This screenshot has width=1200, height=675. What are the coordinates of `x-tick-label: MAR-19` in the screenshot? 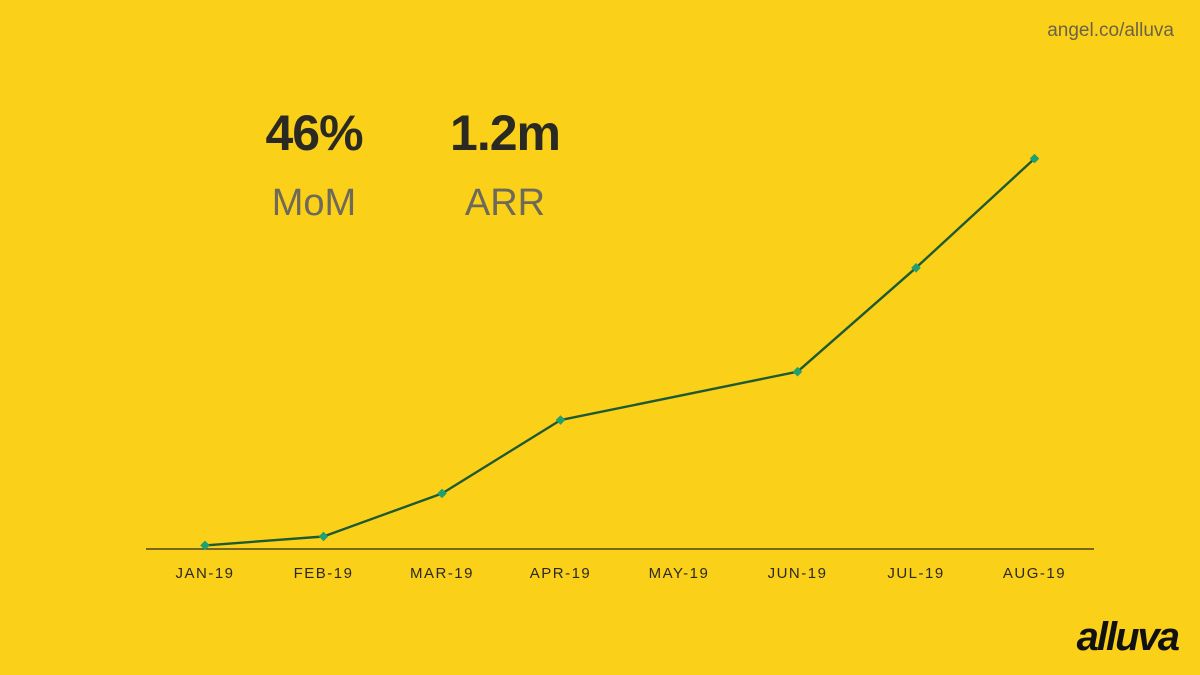 It's located at (442, 573).